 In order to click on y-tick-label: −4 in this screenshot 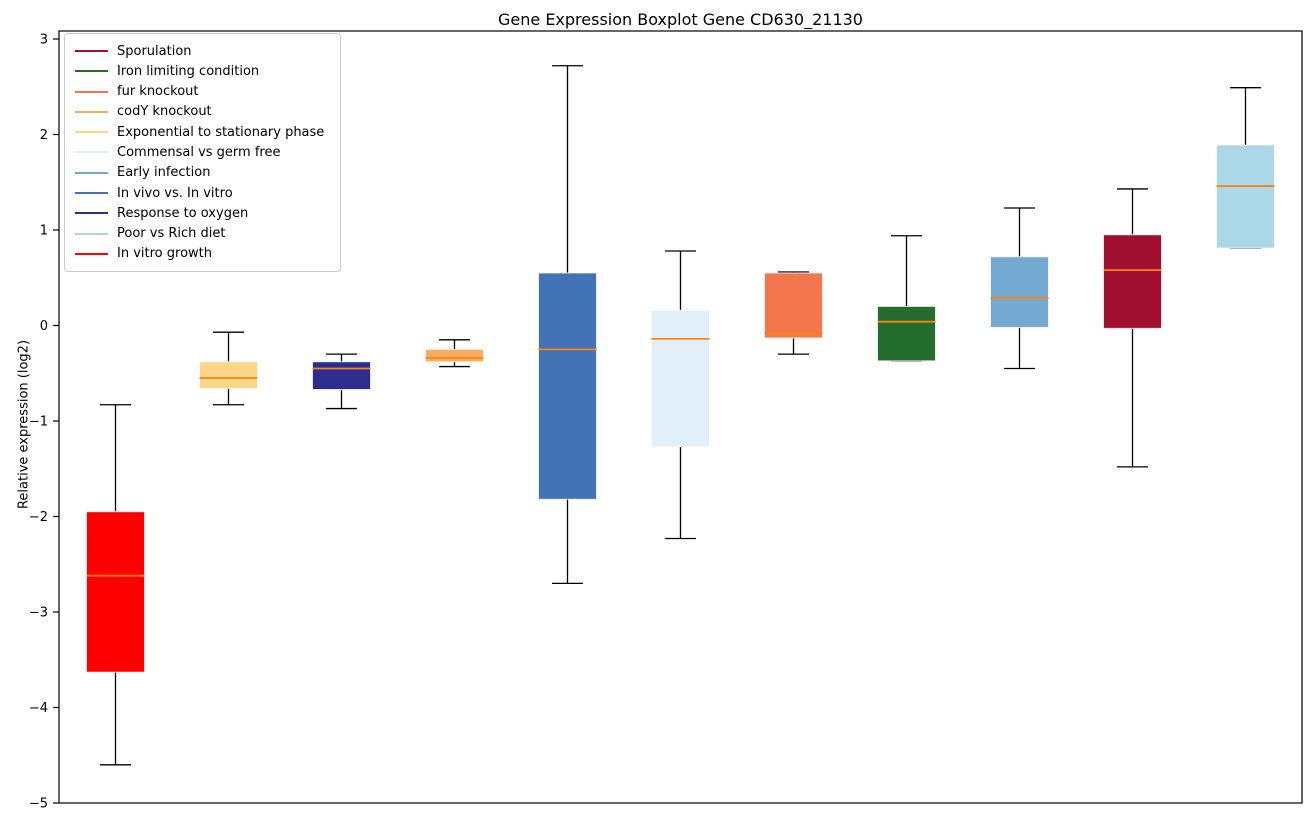, I will do `click(38, 708)`.